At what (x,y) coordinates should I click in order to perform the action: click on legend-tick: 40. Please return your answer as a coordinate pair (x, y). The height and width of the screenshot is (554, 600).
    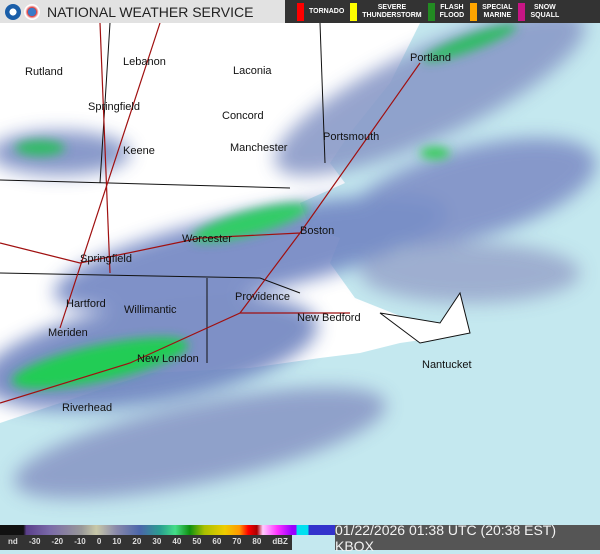
    Looking at the image, I should click on (177, 541).